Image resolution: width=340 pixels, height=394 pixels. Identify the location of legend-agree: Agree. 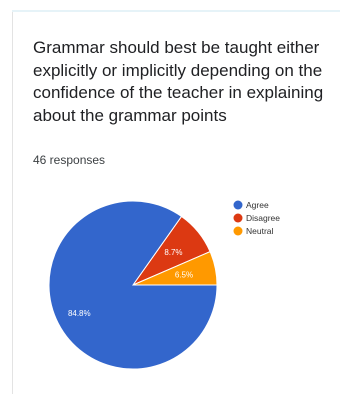
(251, 205).